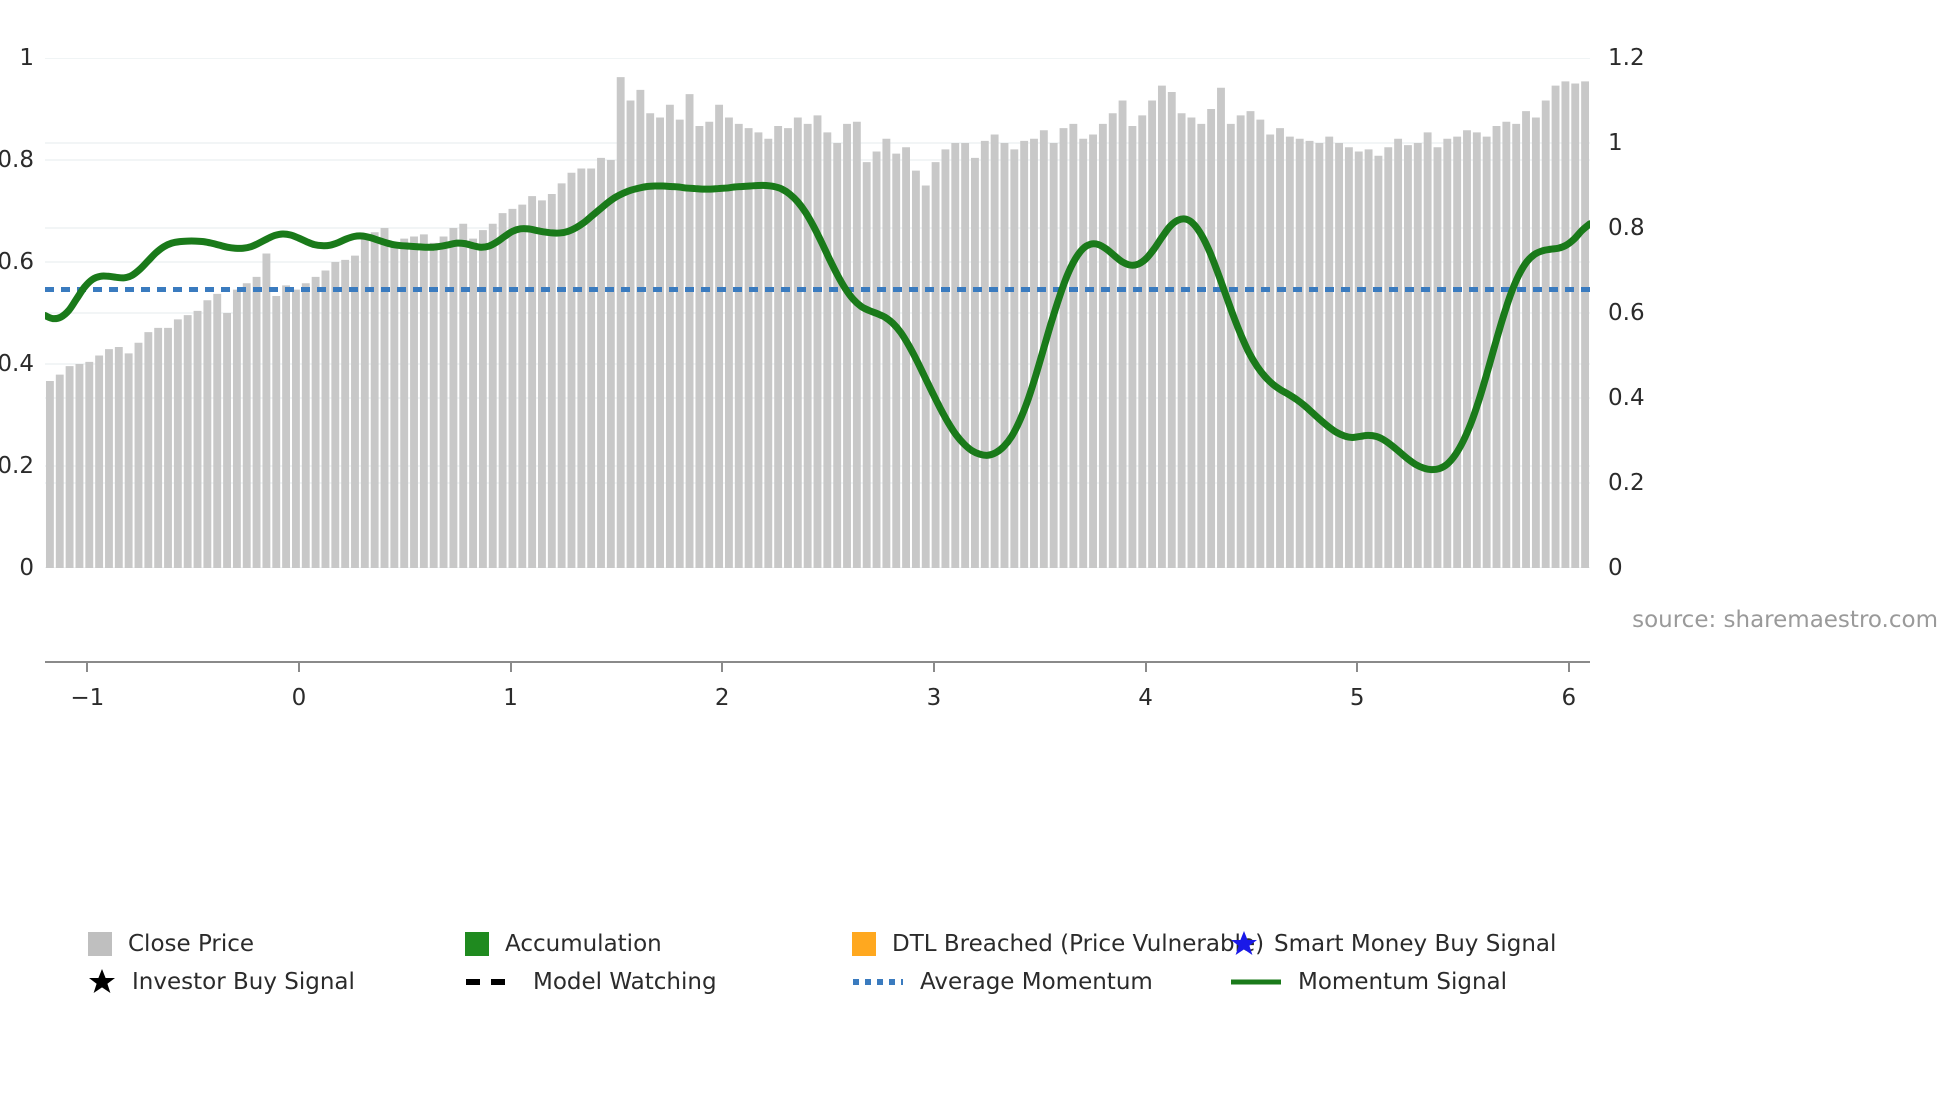 Image resolution: width=1960 pixels, height=1102 pixels. I want to click on y-axis-right-tick-label: 1.2, so click(1626, 58).